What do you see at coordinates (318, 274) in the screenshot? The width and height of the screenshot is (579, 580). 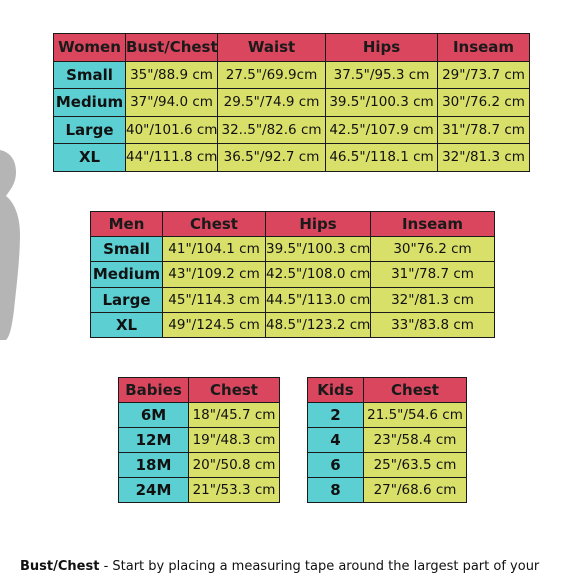 I see `table-cell: 42.5"/108.0 cm` at bounding box center [318, 274].